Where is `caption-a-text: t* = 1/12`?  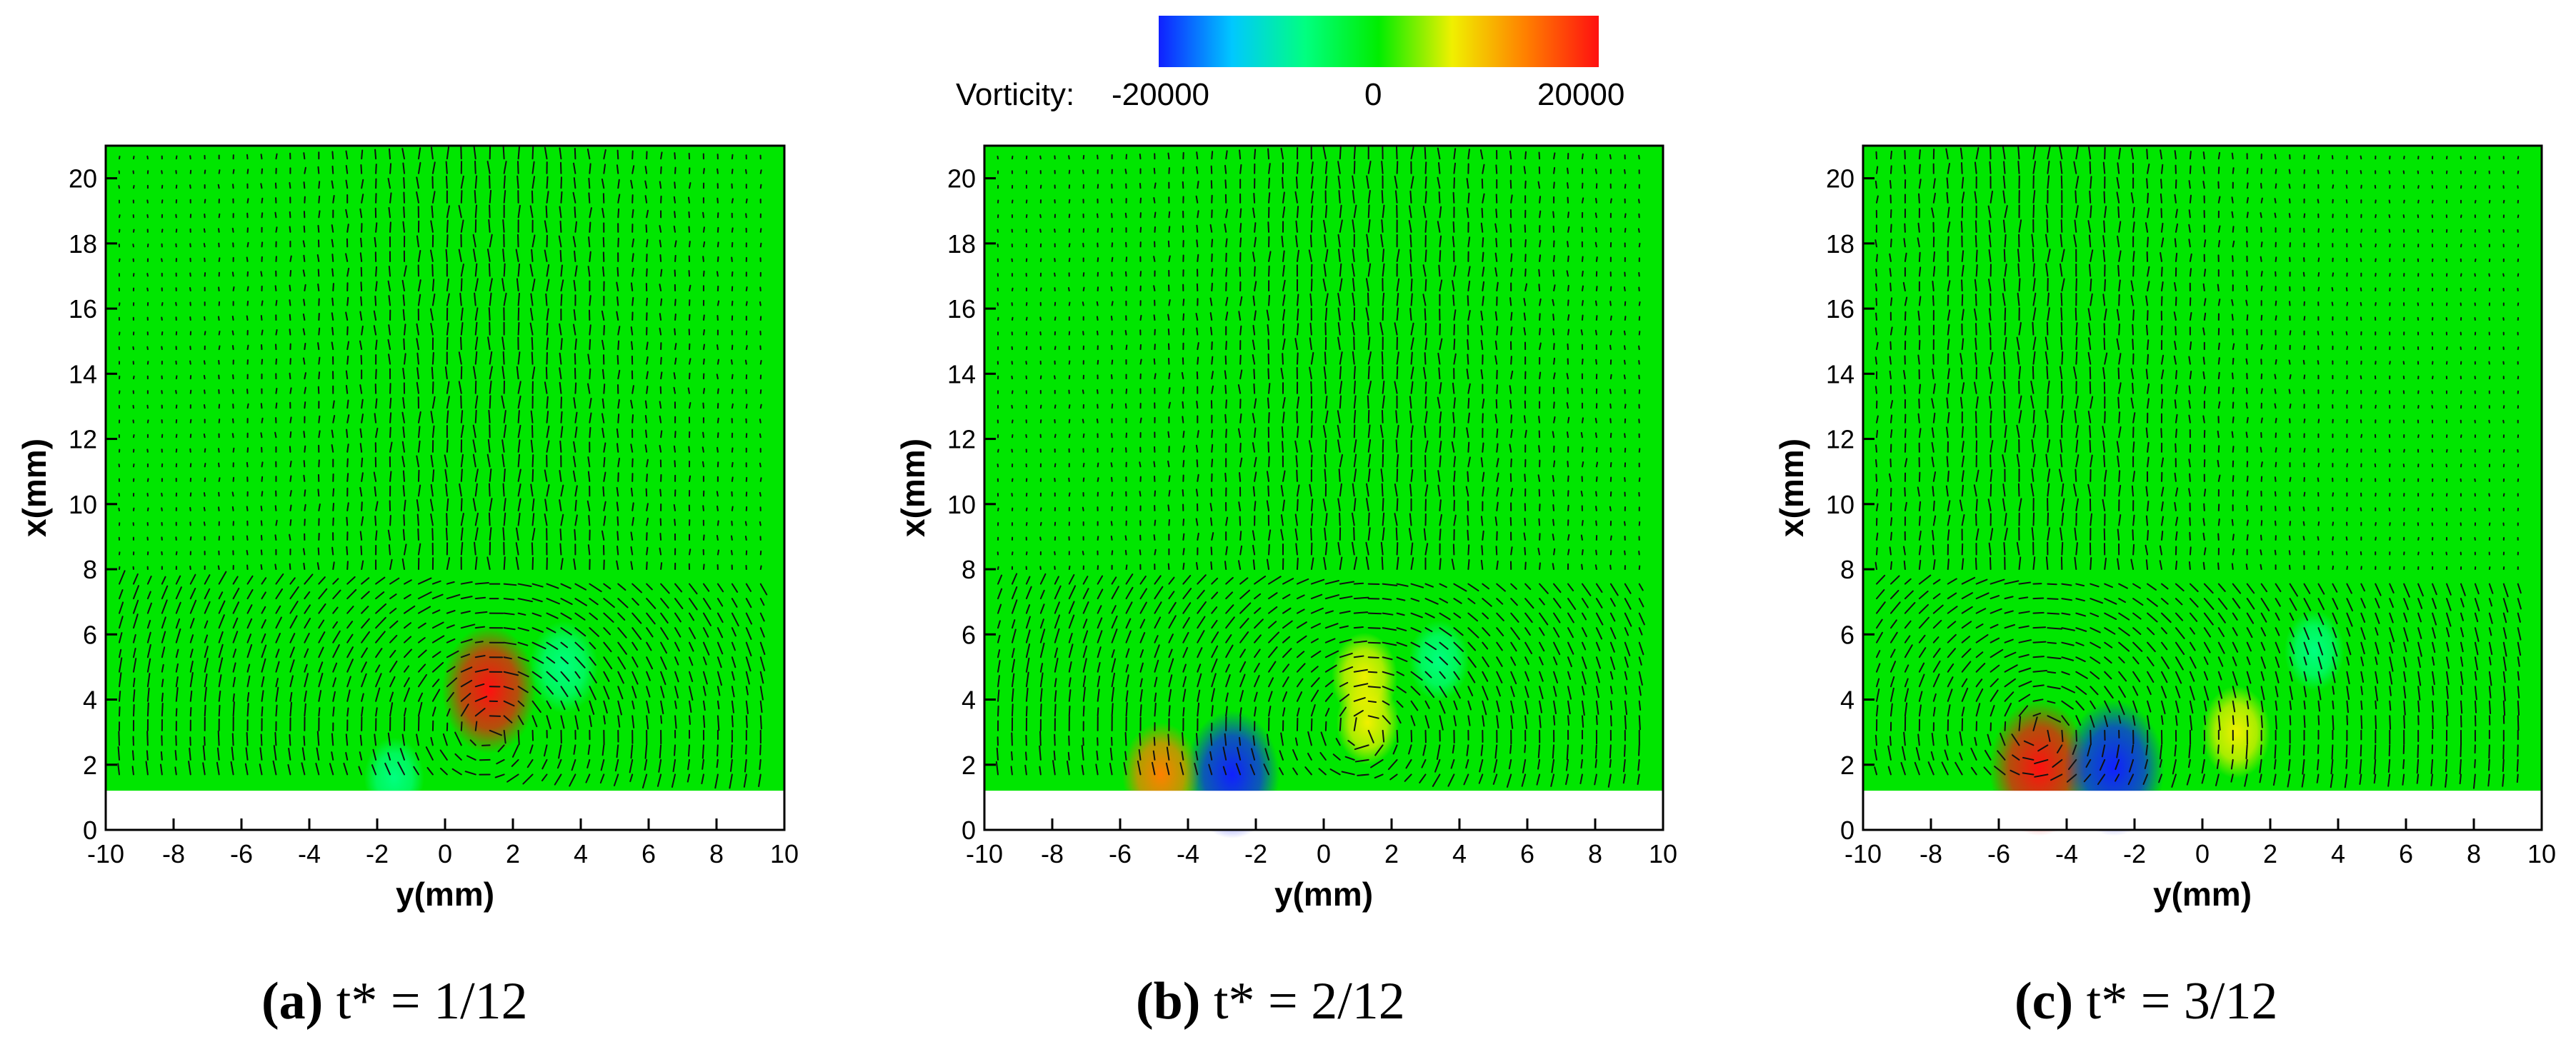
caption-a-text: t* = 1/12 is located at coordinates (425, 1001).